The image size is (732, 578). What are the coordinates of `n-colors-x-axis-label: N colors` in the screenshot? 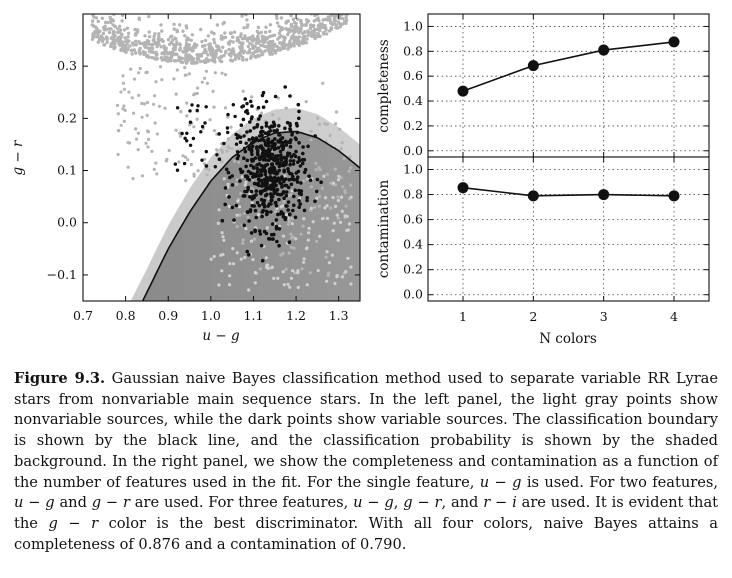 It's located at (568, 339).